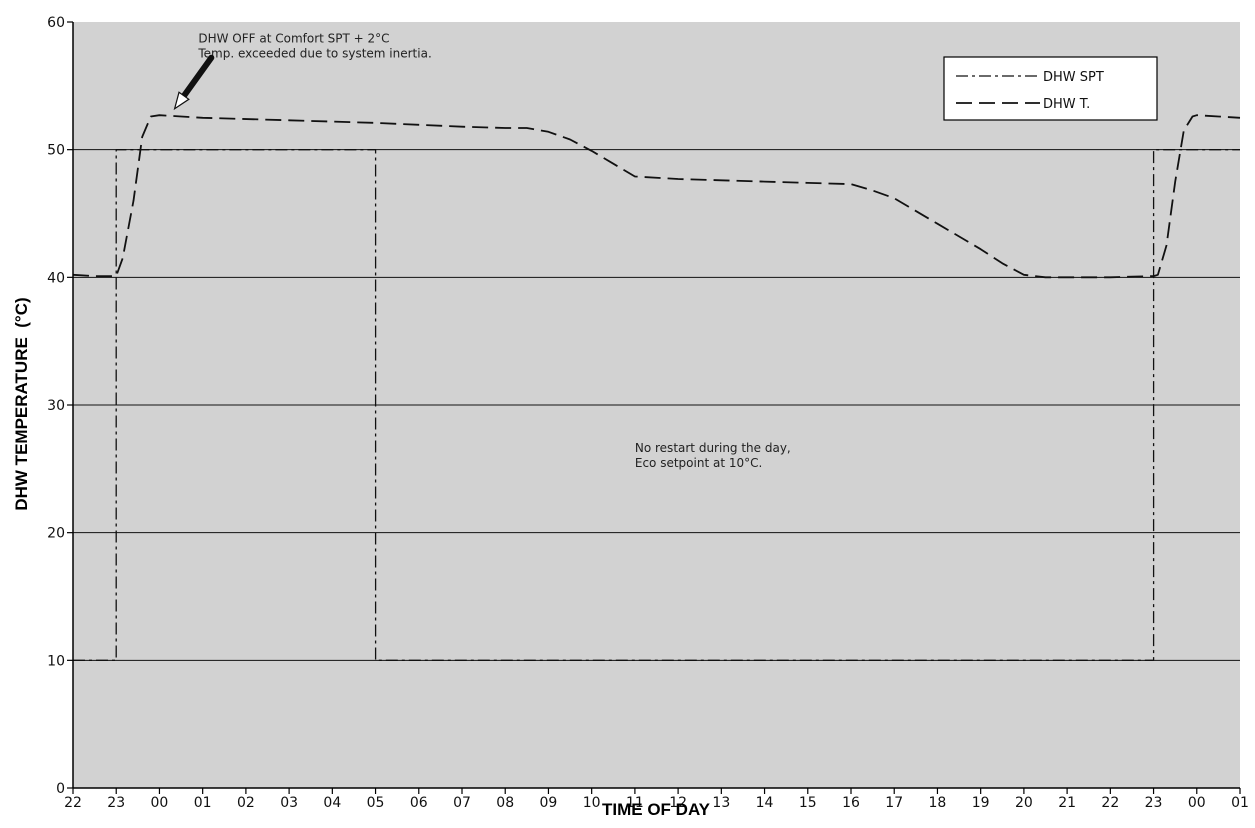 This screenshot has height=828, width=1255. Describe the element at coordinates (289, 803) in the screenshot. I see `x-tick-label: 03` at that location.